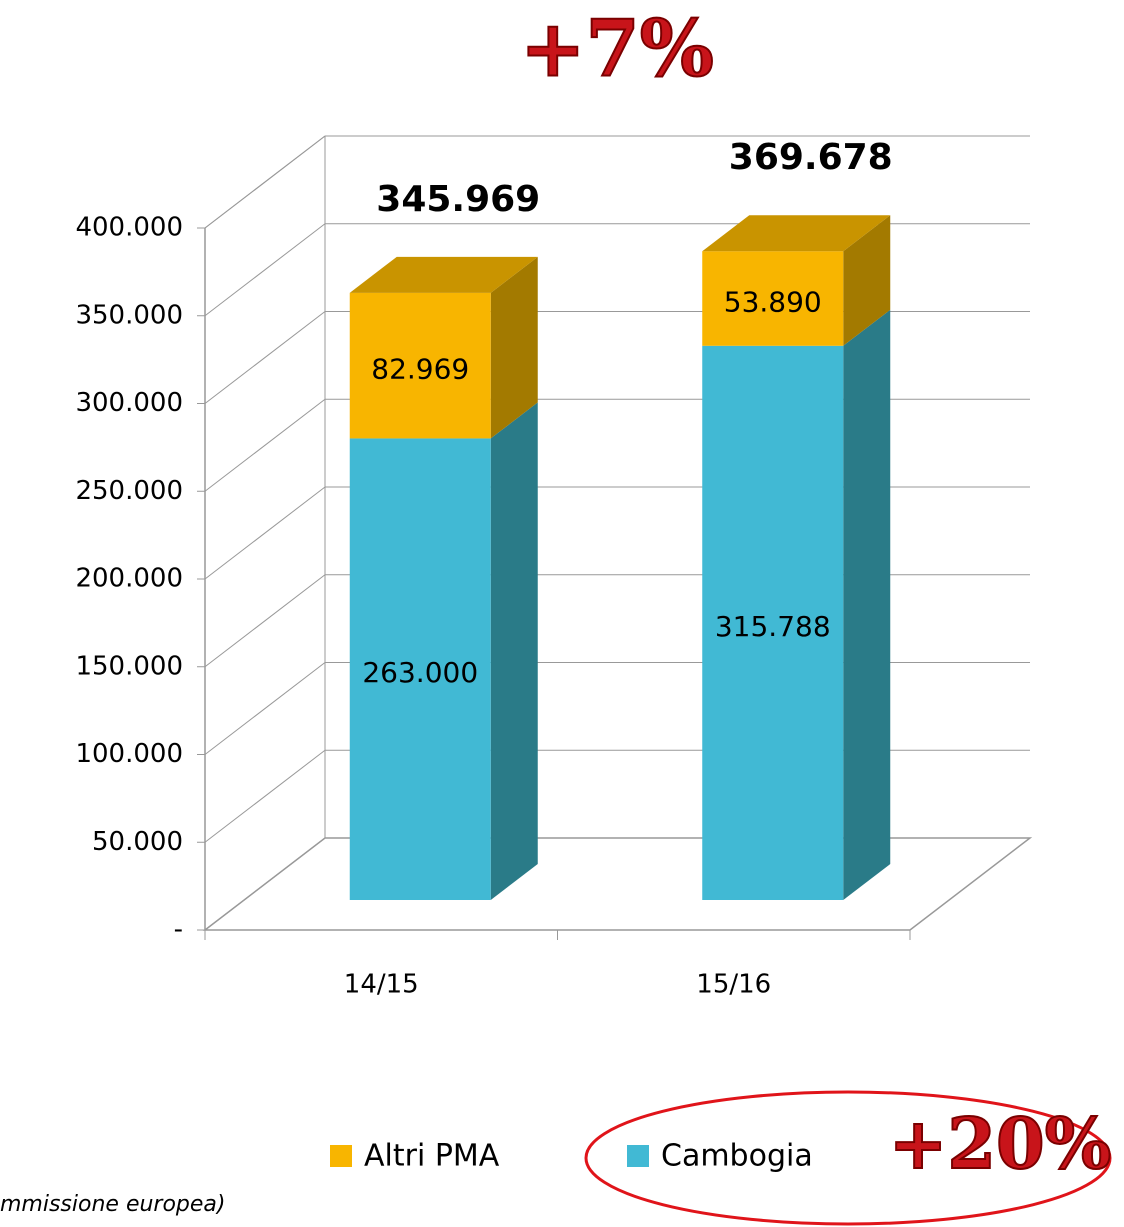 The image size is (1124, 1227). I want to click on legend-label: Altri PMA, so click(432, 1156).